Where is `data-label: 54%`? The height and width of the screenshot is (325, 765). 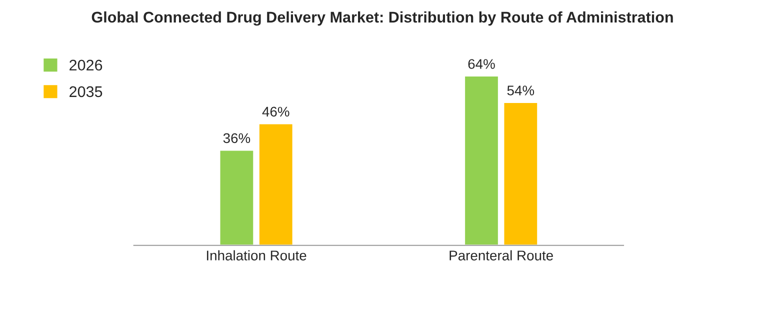 data-label: 54% is located at coordinates (520, 91).